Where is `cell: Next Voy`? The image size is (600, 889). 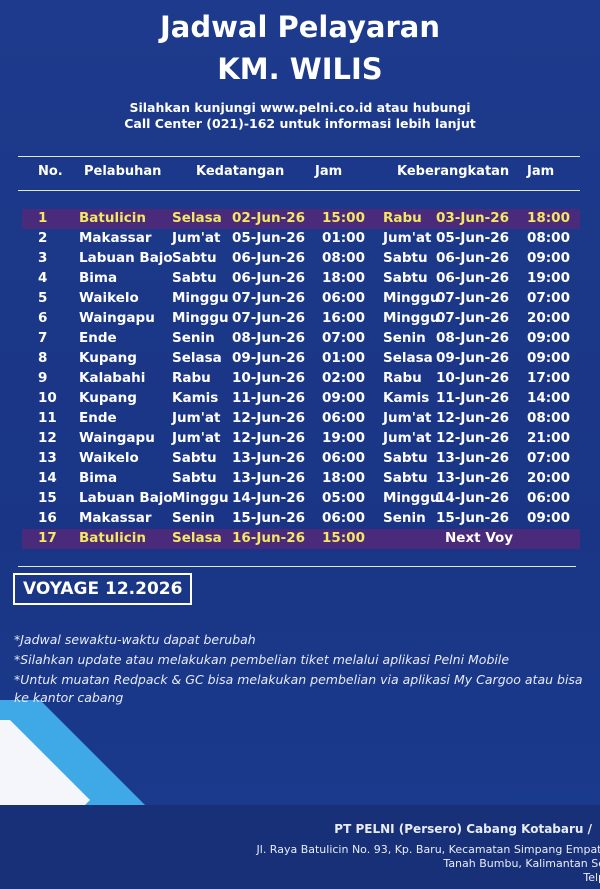 cell: Next Voy is located at coordinates (479, 538).